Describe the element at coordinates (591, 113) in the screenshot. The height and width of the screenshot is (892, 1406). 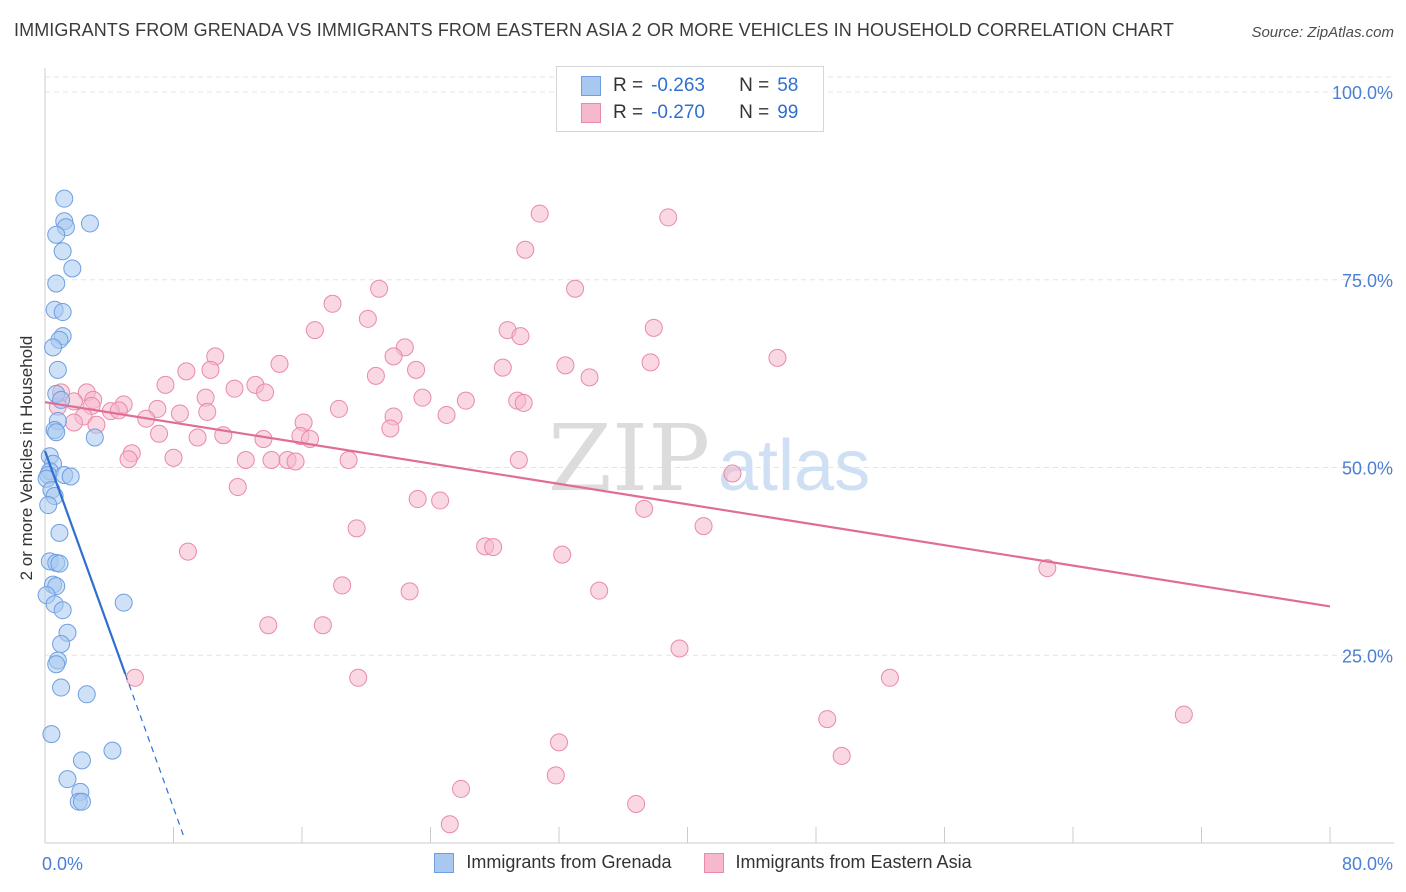
I see `legend-swatch-eastern-asia` at that location.